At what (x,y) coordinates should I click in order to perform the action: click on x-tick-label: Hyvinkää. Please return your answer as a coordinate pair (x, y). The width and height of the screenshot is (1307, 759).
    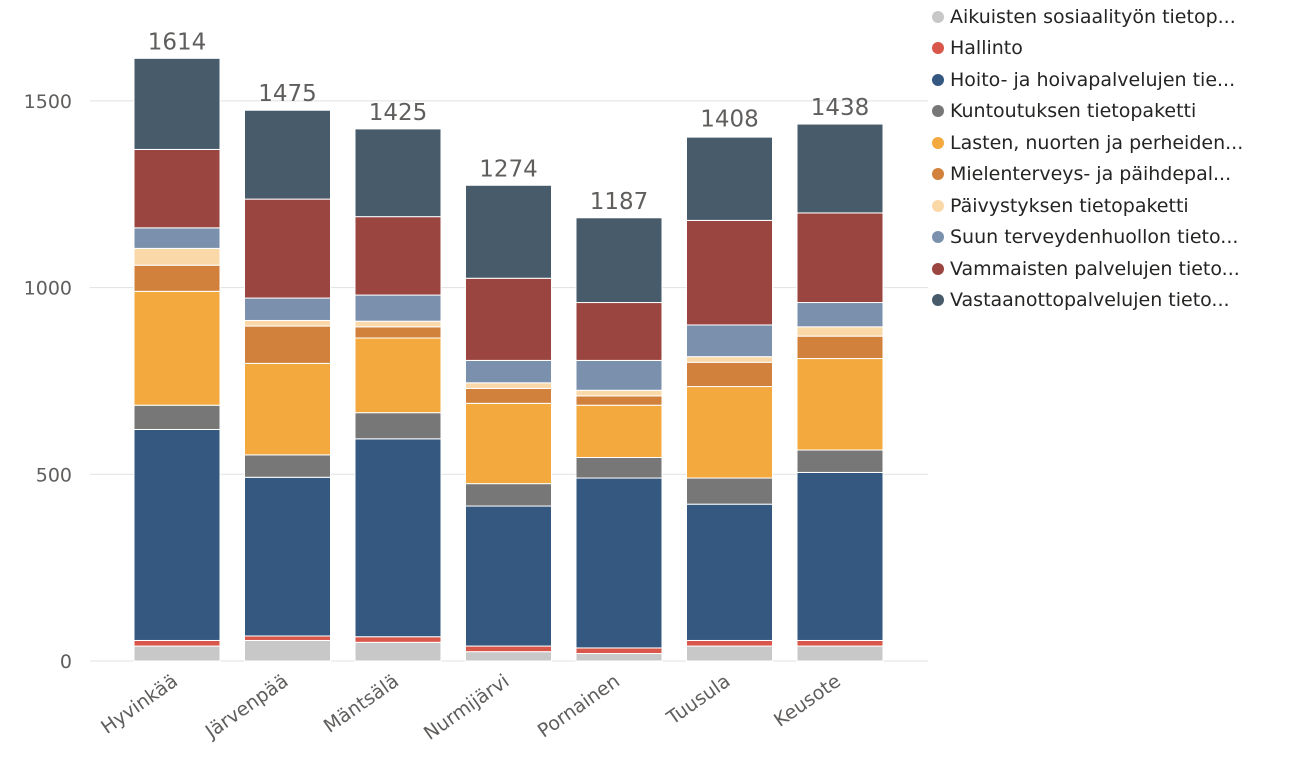
    Looking at the image, I should click on (139, 704).